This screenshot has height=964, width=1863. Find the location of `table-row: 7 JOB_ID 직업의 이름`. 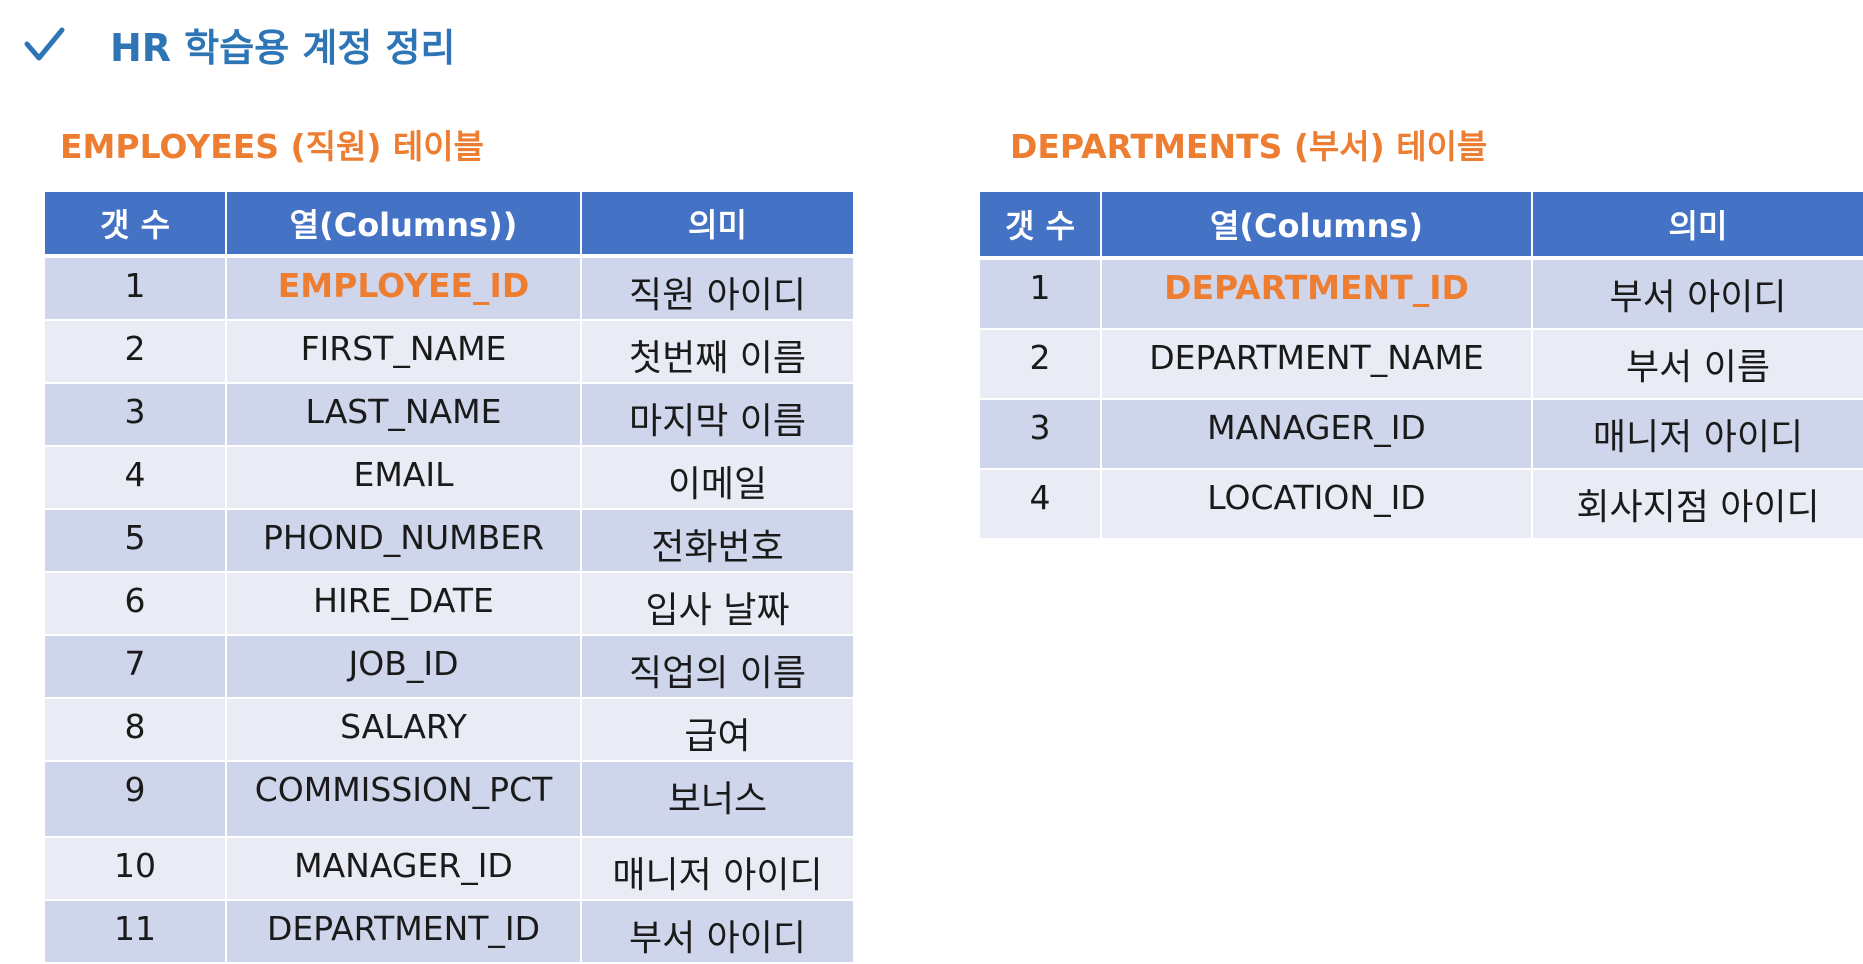

table-row: 7 JOB_ID 직업의 이름 is located at coordinates (449, 667).